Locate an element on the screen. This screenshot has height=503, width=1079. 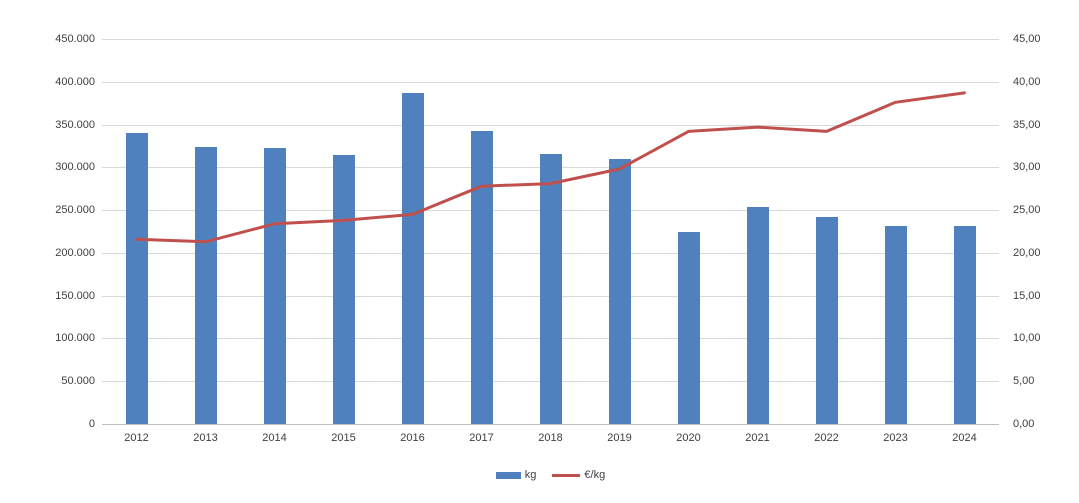
left-axis-tick-label: 0 is located at coordinates (91, 424).